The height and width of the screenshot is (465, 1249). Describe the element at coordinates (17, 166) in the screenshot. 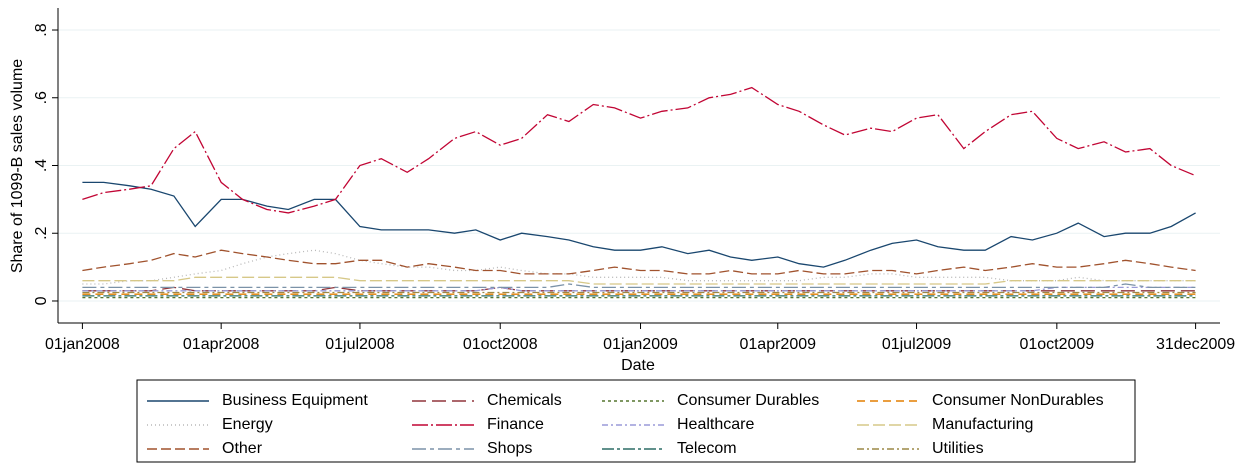

I see `y-axis-title: Share of 1099-B sales volume` at that location.